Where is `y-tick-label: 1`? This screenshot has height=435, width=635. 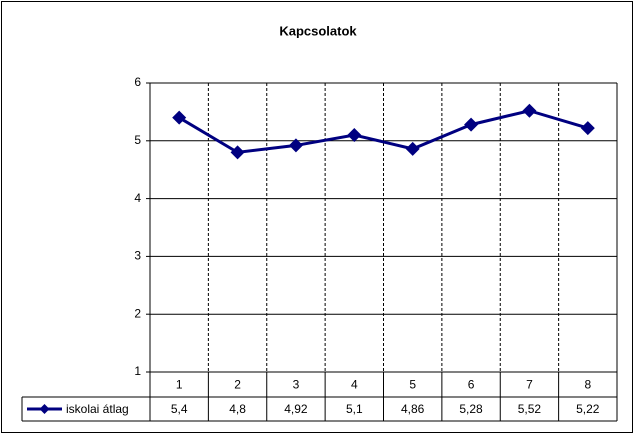
y-tick-label: 1 is located at coordinates (137, 371).